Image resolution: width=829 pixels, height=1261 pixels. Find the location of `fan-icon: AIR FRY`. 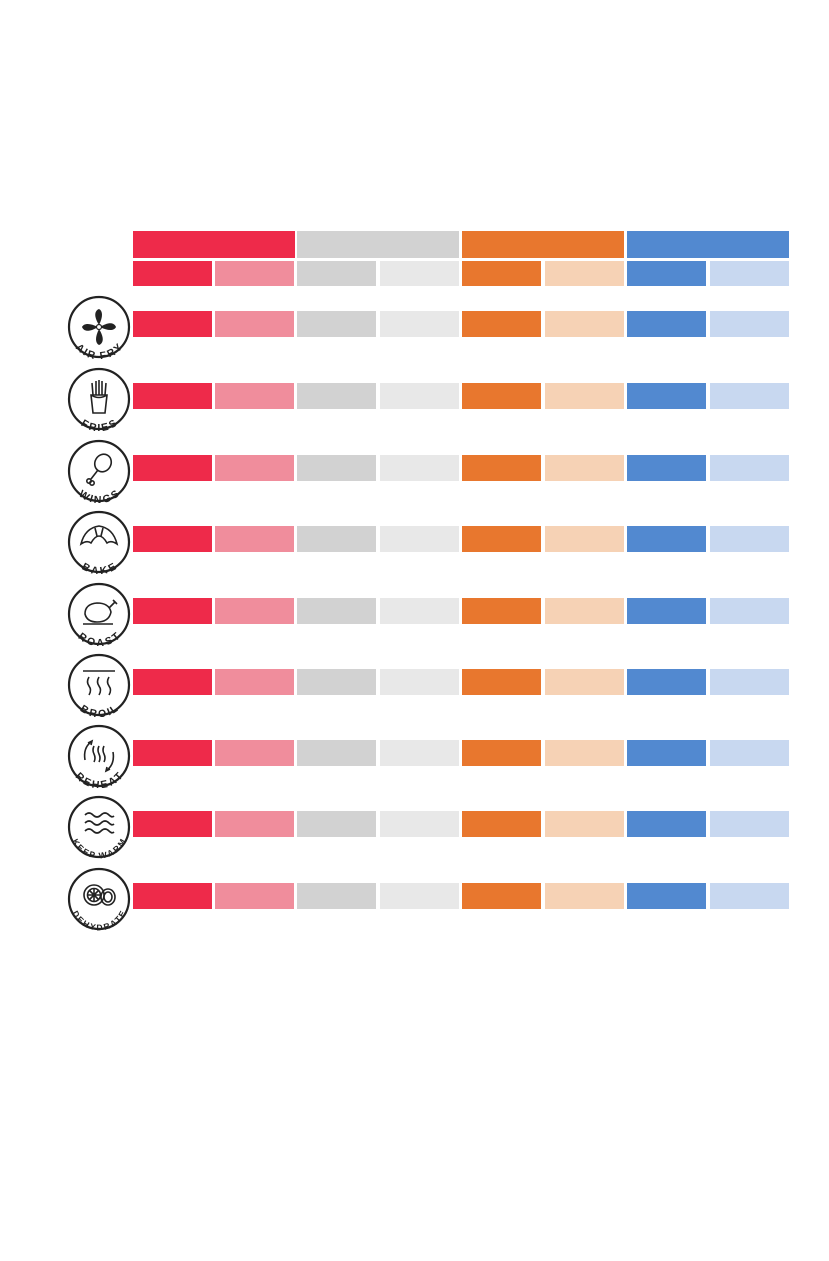

fan-icon: AIR FRY is located at coordinates (99, 327).